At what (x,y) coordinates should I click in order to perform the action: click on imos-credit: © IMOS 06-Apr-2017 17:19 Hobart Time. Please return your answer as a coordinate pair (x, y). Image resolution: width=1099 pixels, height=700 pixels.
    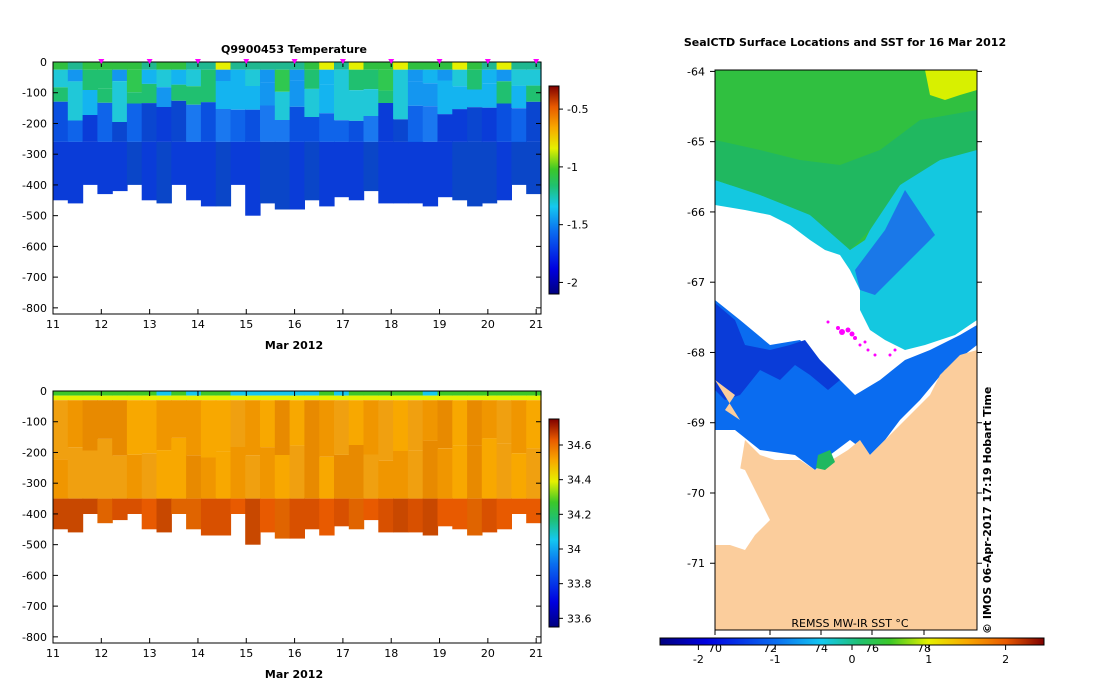
    Looking at the image, I should click on (987, 510).